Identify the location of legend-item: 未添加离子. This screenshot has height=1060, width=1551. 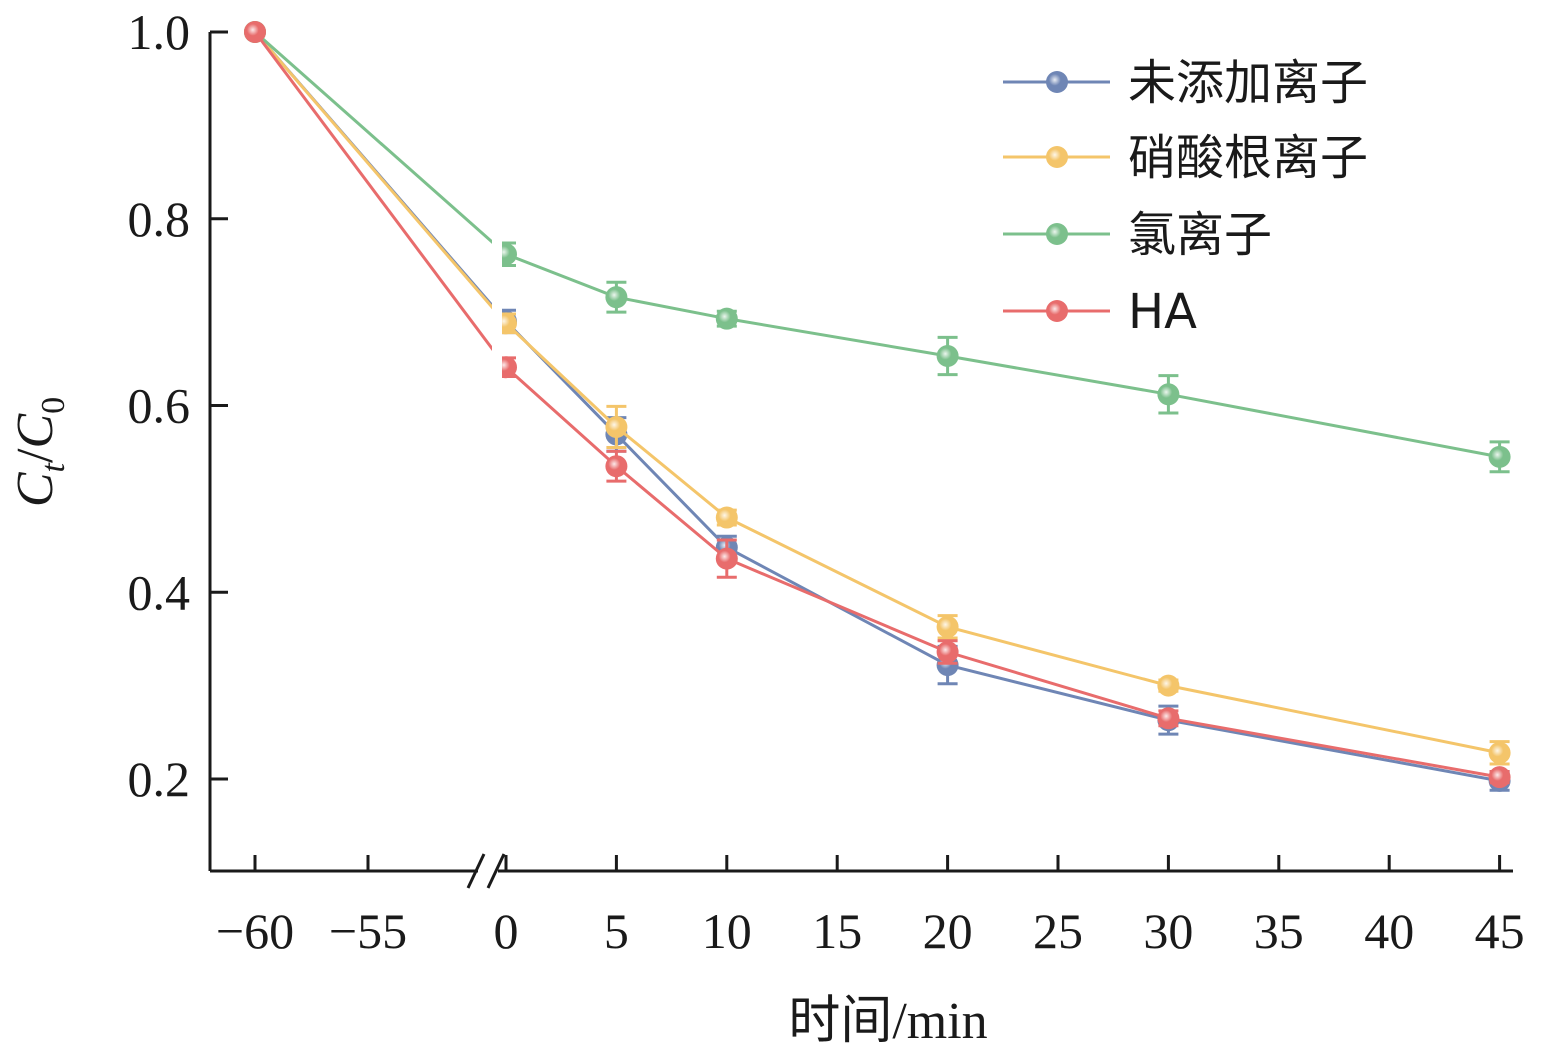
(1185, 83).